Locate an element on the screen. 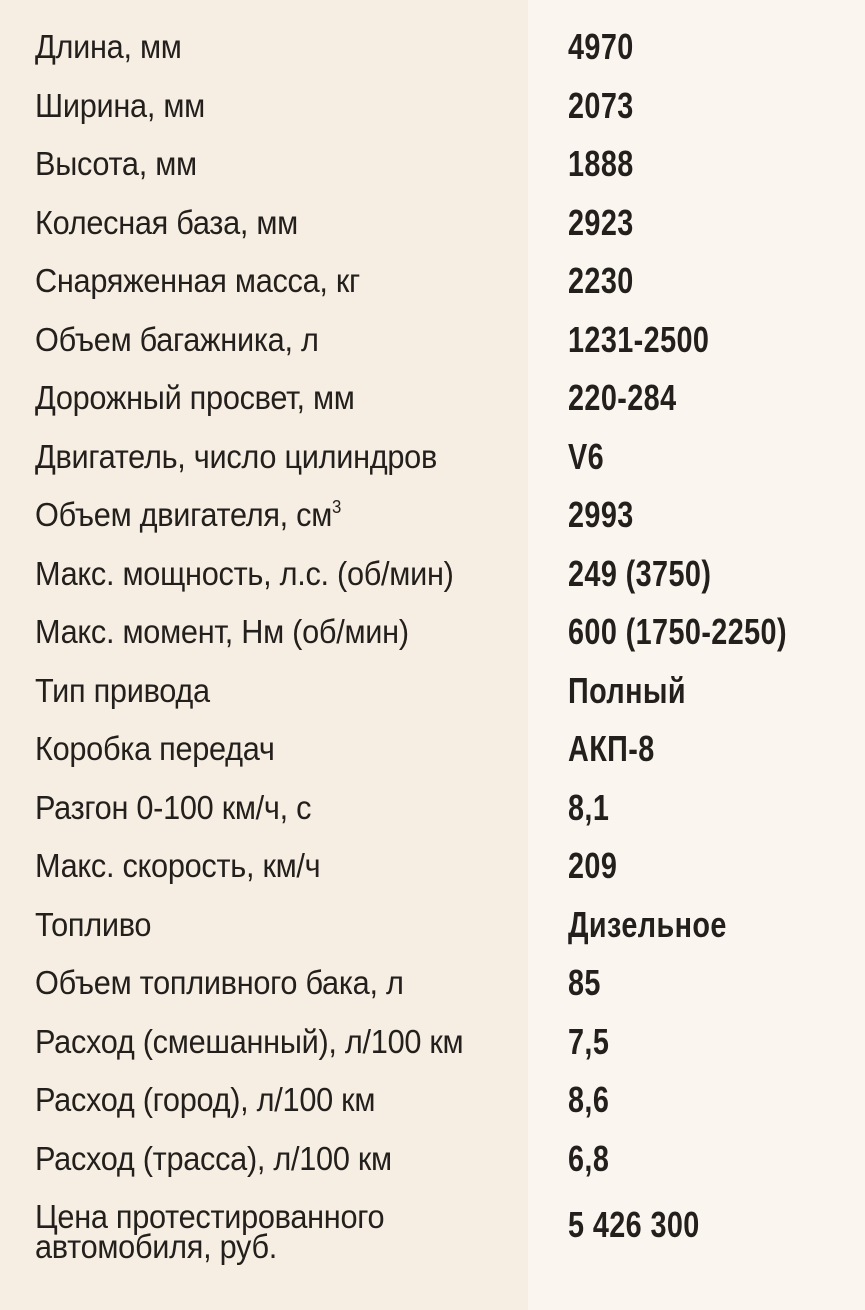 The width and height of the screenshot is (865, 1310). spec-label: Длина, мм is located at coordinates (108, 47).